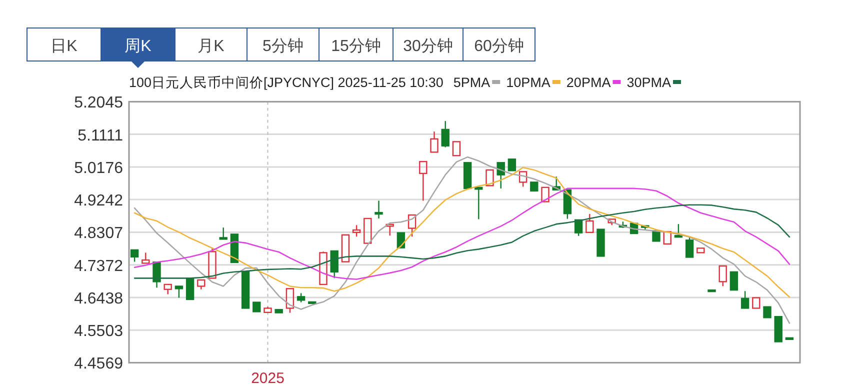  I want to click on chart-title: 100日元人民币中间价[JPYCNYC] 2025-11-25 10:30, so click(286, 82).